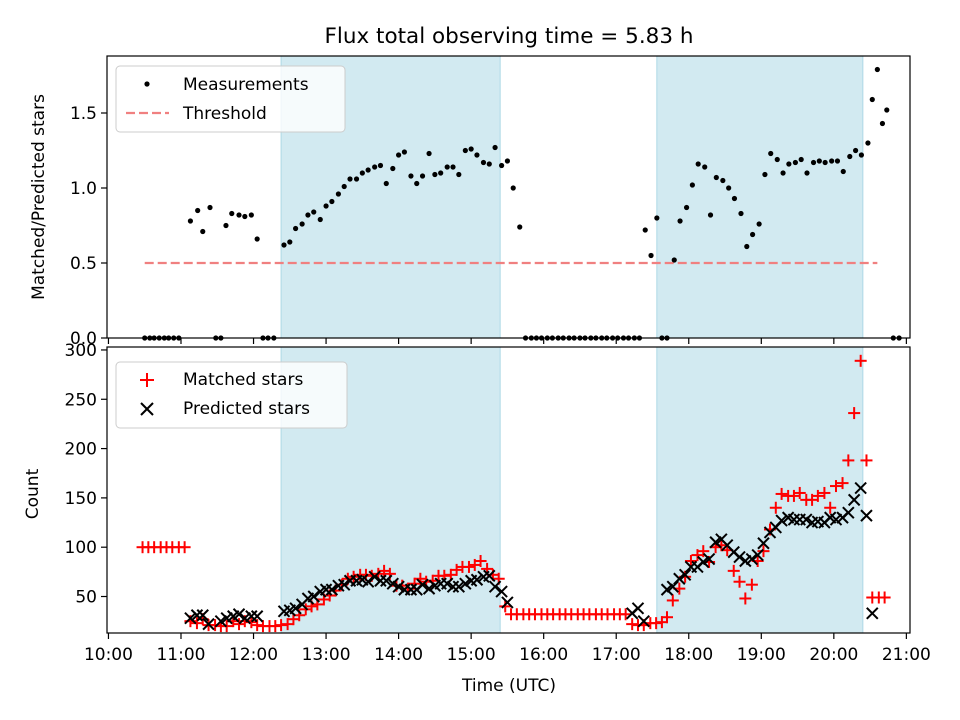 The width and height of the screenshot is (960, 720). Describe the element at coordinates (83, 114) in the screenshot. I see `y-tick-label: 1.5` at that location.